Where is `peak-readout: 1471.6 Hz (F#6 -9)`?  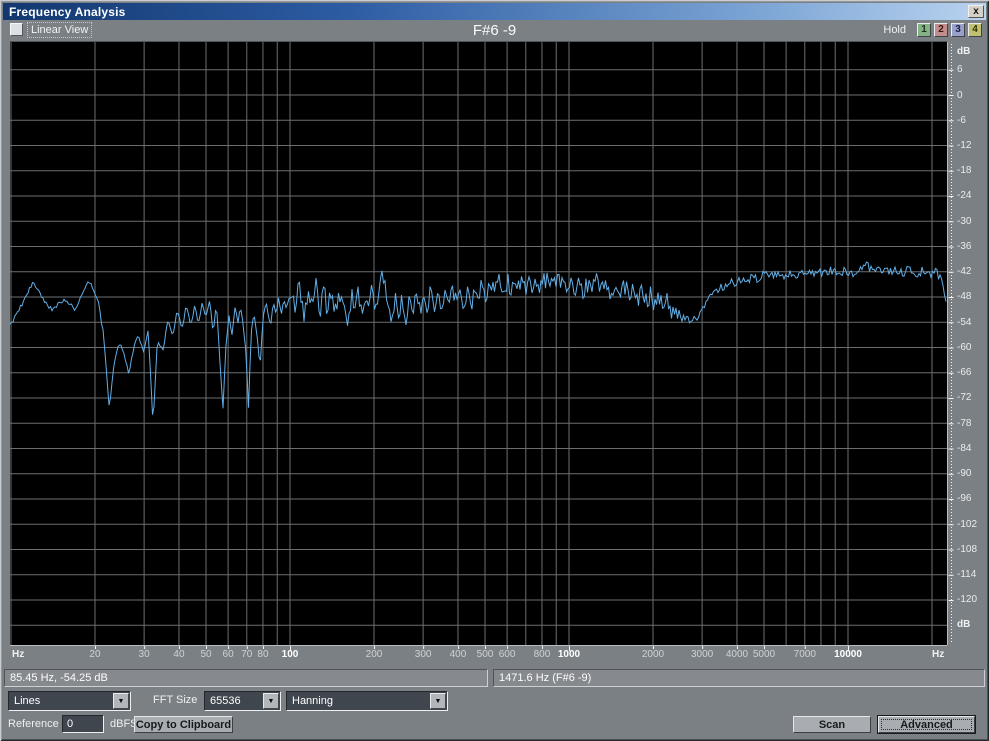
peak-readout: 1471.6 Hz (F#6 -9) is located at coordinates (739, 678).